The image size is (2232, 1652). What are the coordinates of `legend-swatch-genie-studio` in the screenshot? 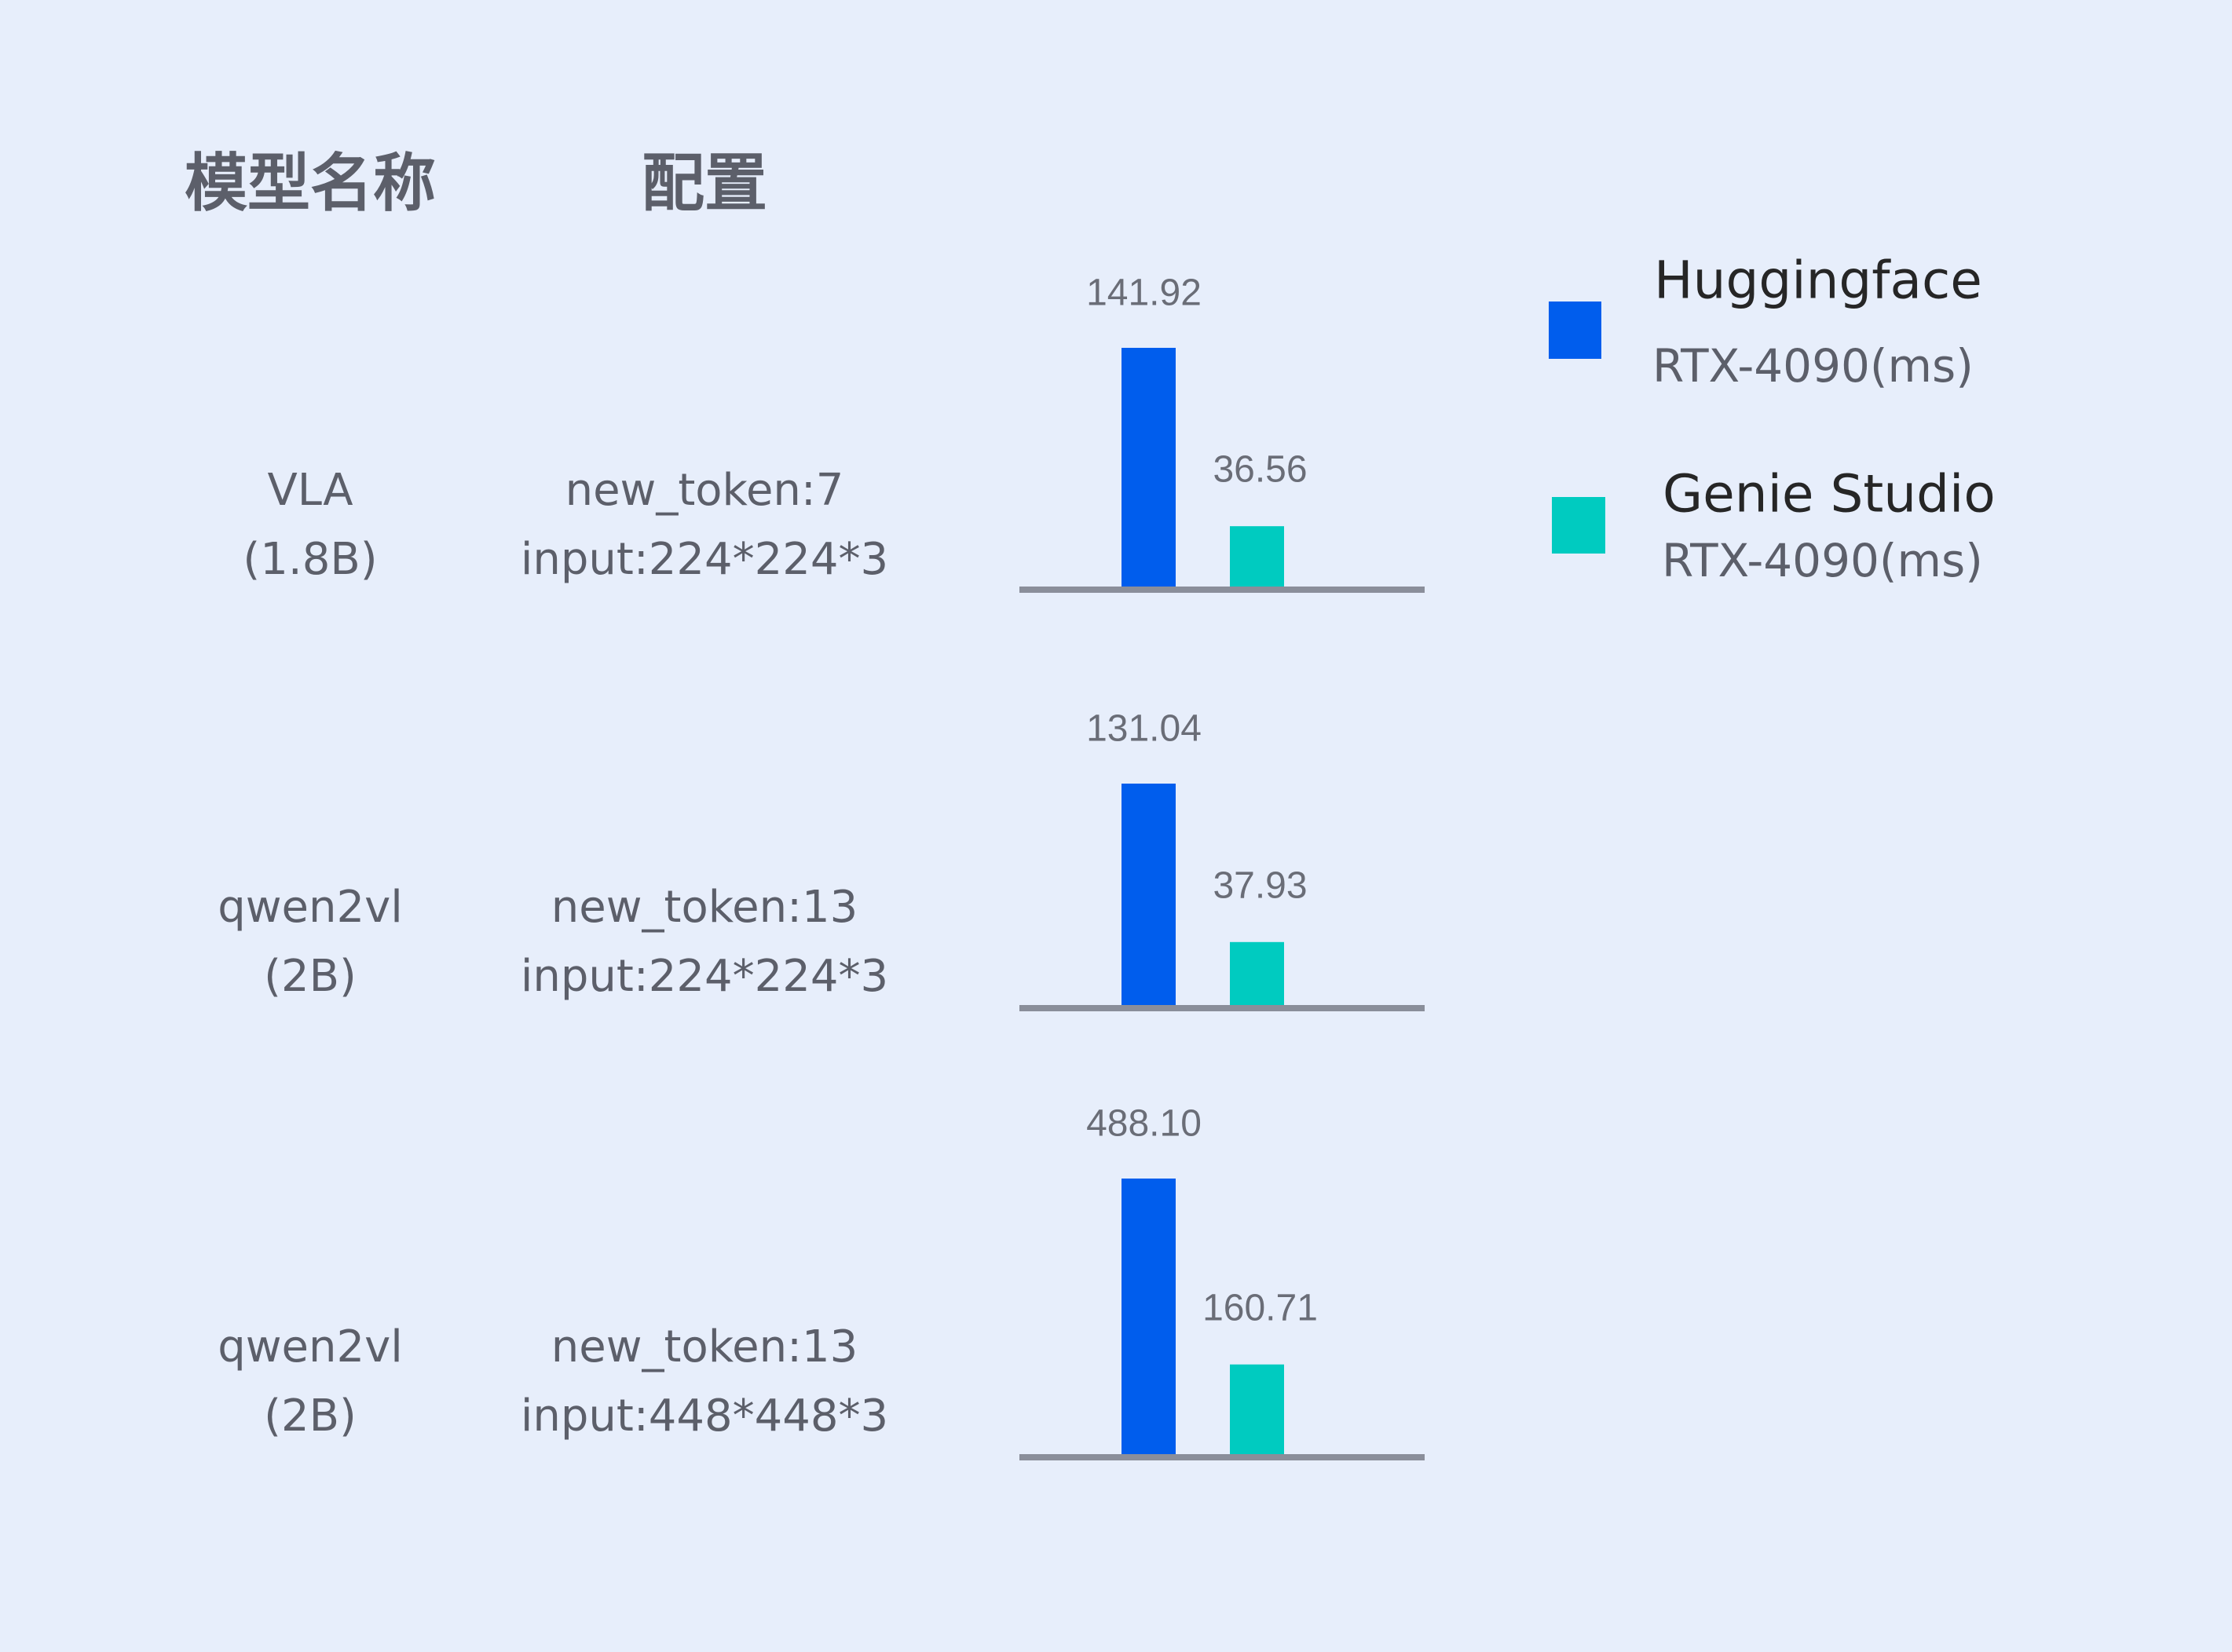 It's located at (1578, 525).